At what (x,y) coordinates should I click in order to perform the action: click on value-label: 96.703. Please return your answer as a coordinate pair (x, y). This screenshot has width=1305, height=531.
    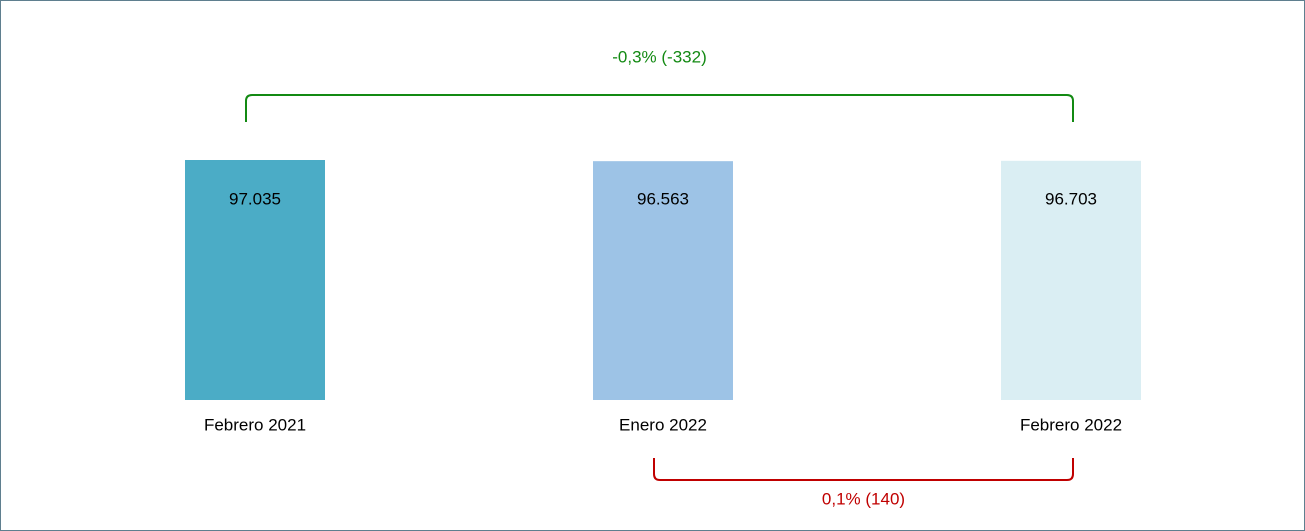
    Looking at the image, I should click on (1071, 198).